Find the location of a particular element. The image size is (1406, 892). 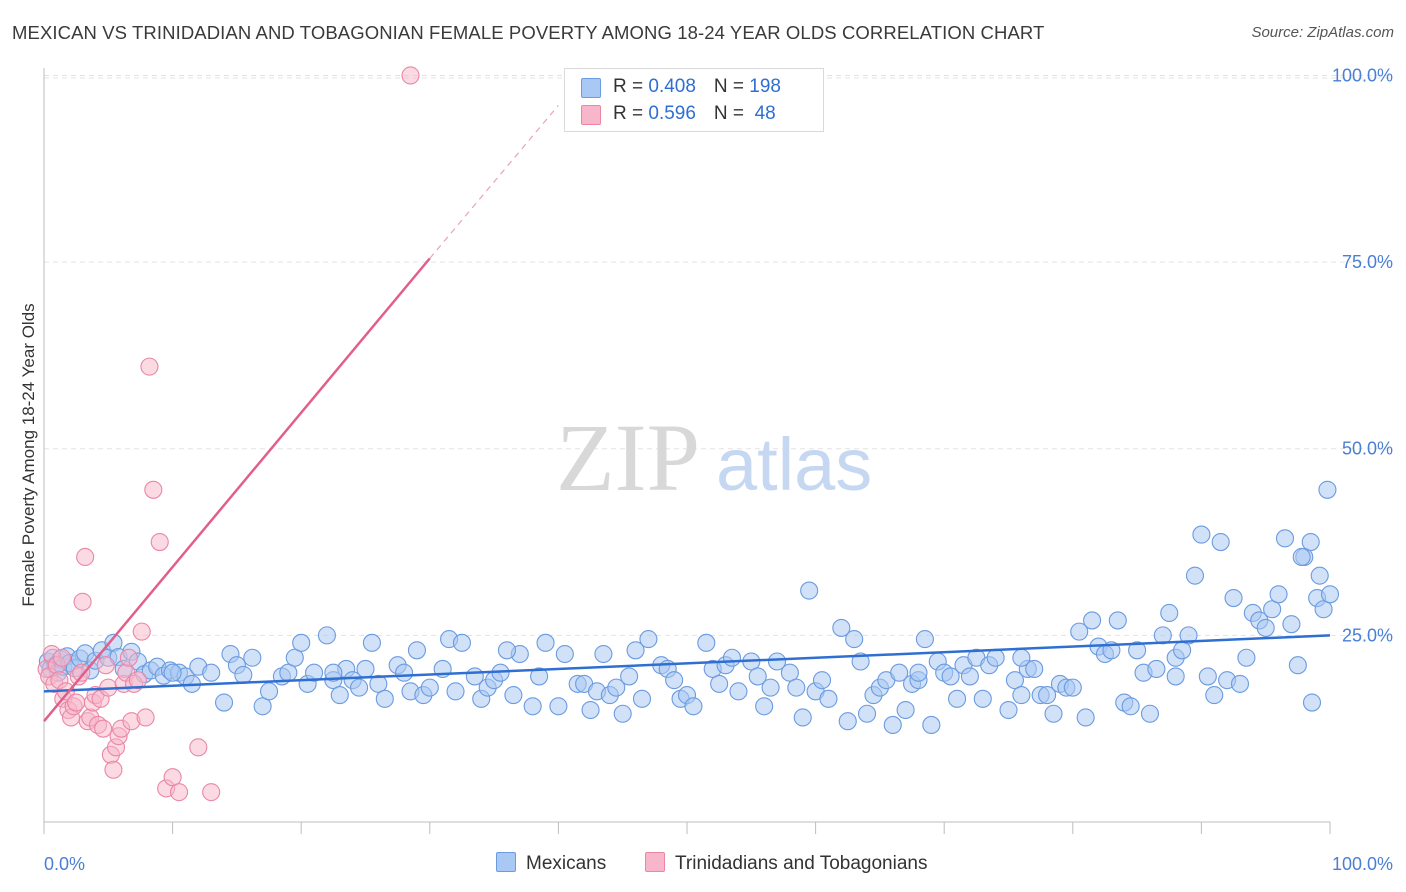

source-label: Source: ZipAtlas.com is located at coordinates (1322, 32).